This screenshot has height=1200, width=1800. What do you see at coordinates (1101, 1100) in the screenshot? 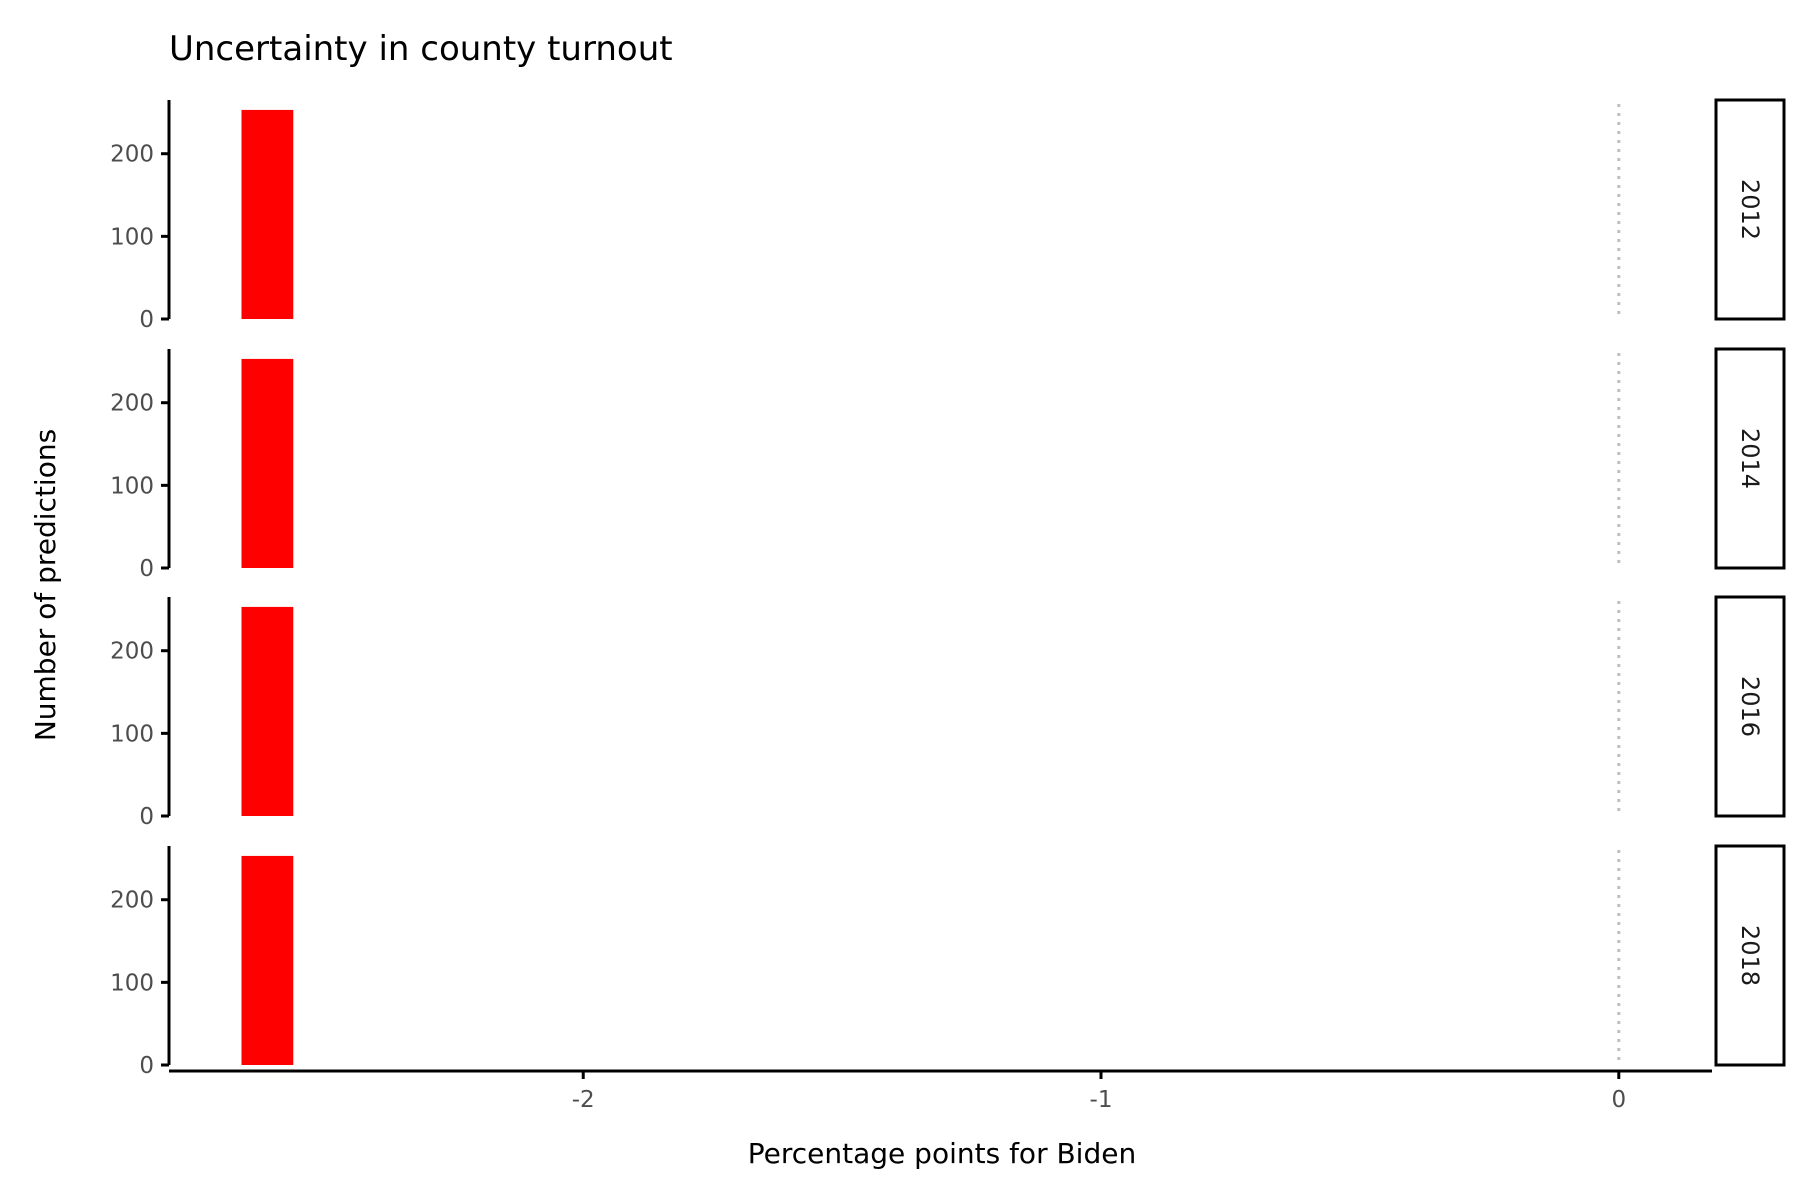
I see `x-tick-label: -1` at bounding box center [1101, 1100].